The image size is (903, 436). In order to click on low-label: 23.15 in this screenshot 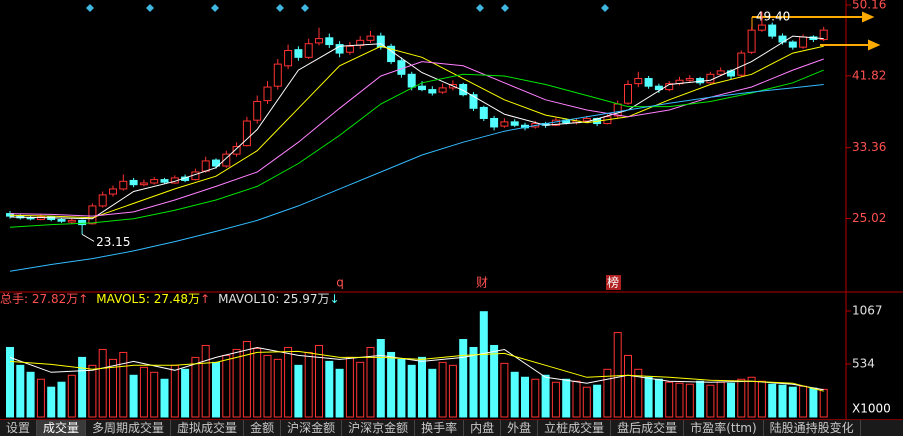, I will do `click(113, 242)`.